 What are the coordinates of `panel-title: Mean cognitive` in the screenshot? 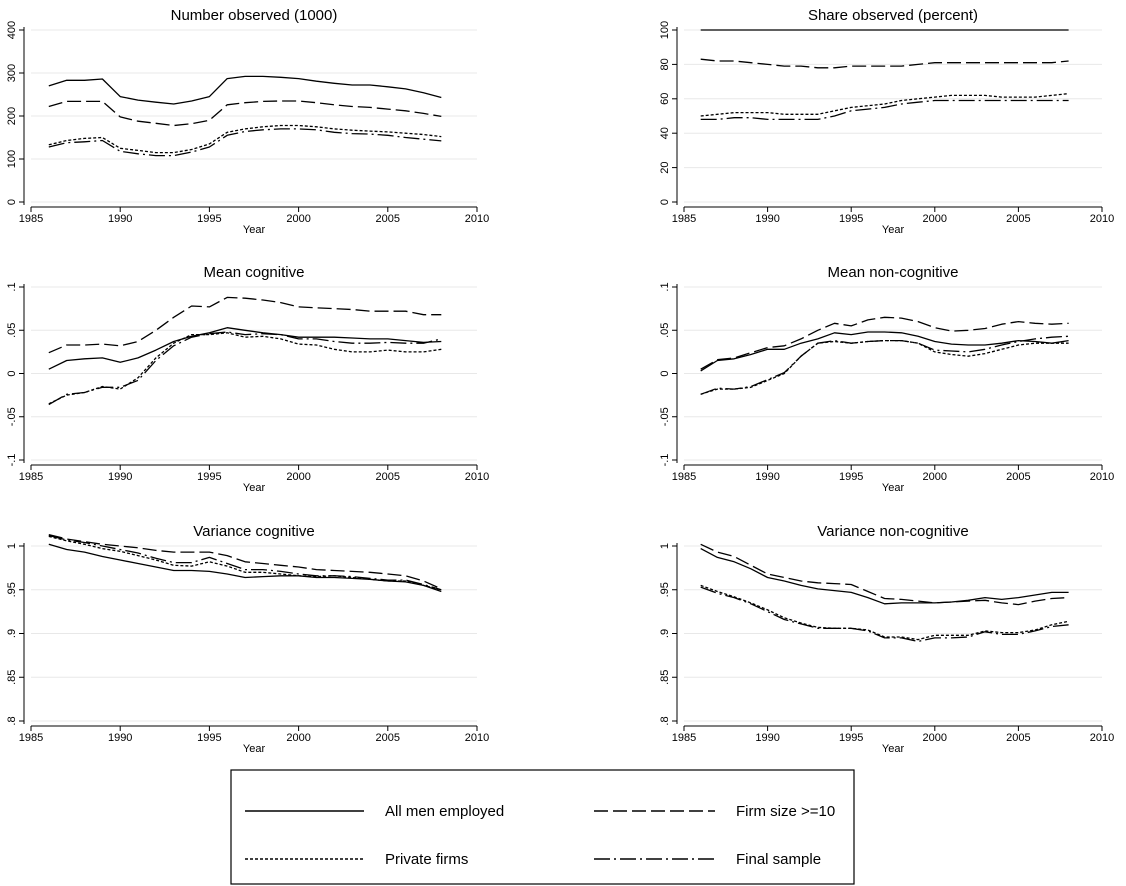 It's located at (254, 272).